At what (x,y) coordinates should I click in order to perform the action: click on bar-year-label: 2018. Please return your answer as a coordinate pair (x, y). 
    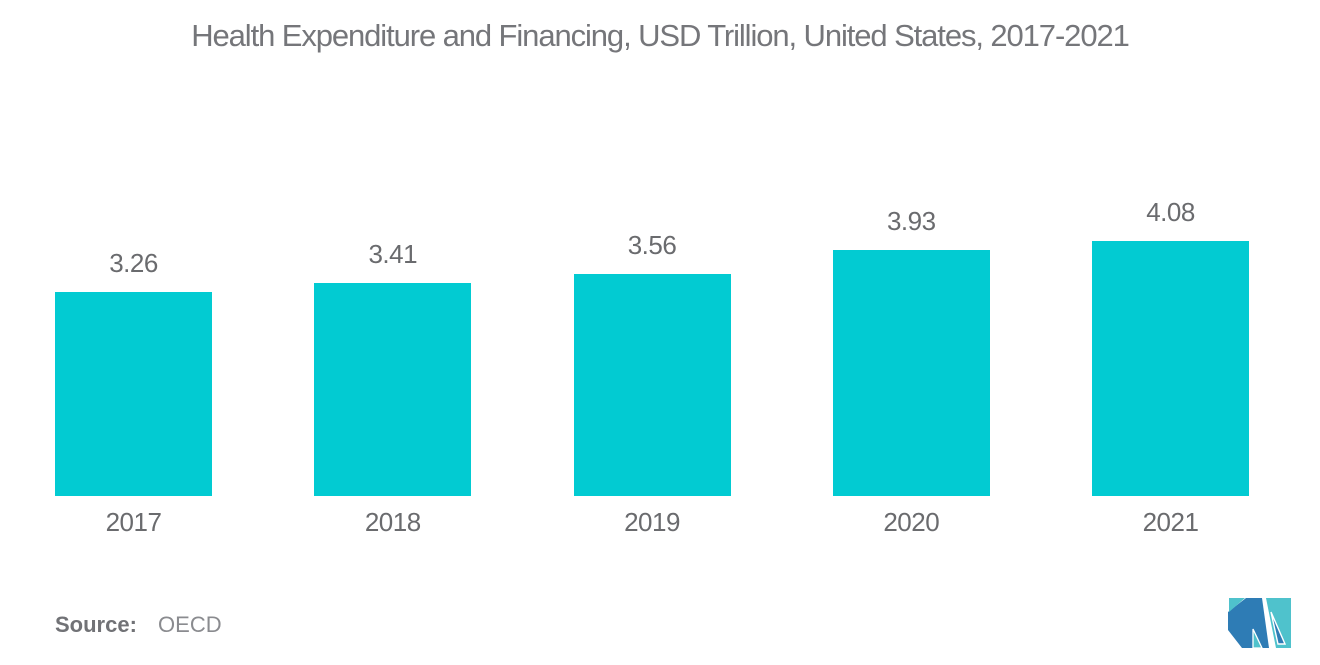
    Looking at the image, I should click on (392, 522).